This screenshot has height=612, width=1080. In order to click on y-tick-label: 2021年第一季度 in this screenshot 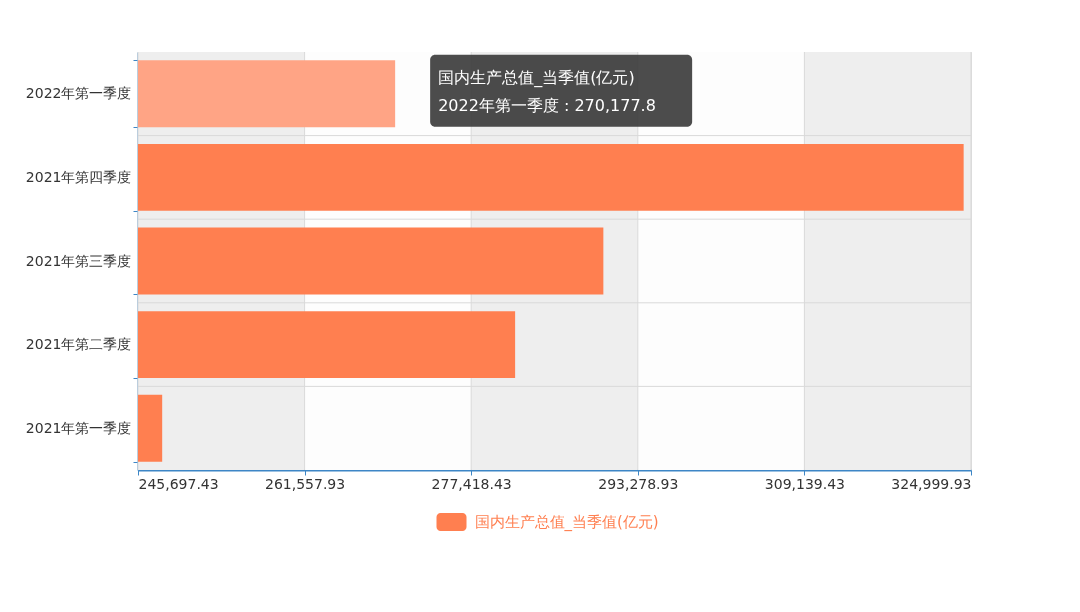, I will do `click(78, 427)`.